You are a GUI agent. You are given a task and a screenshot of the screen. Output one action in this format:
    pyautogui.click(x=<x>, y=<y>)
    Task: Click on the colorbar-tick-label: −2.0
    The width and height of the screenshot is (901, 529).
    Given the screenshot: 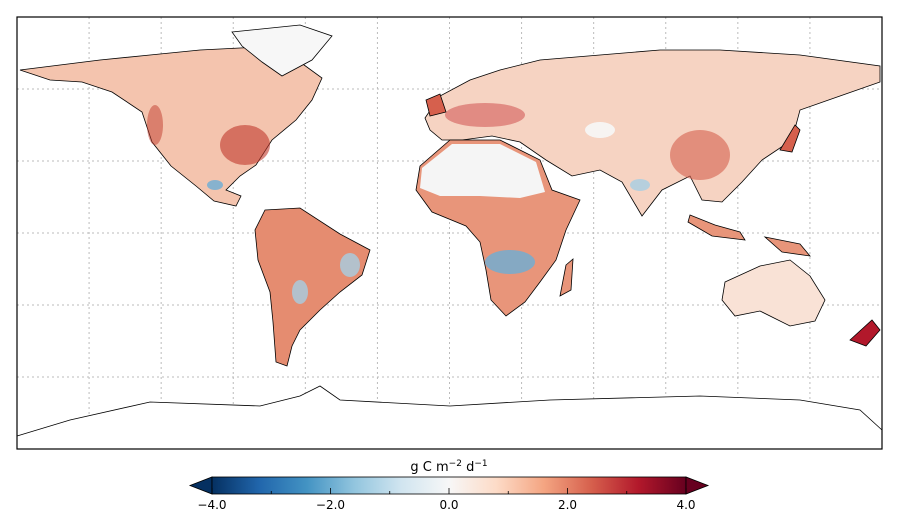 What is the action you would take?
    pyautogui.click(x=330, y=505)
    